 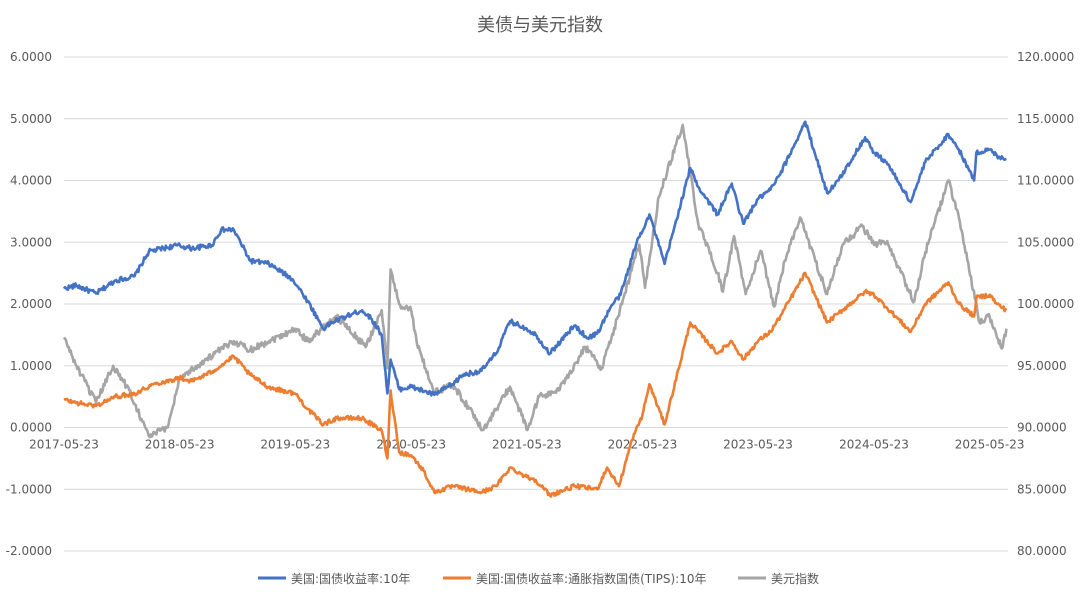 I want to click on x-tick-label: 2025-05-23, so click(x=990, y=445).